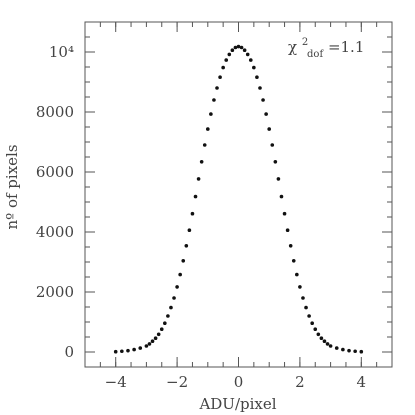  What do you see at coordinates (315, 54) in the screenshot?
I see `chi-subscript: dof` at bounding box center [315, 54].